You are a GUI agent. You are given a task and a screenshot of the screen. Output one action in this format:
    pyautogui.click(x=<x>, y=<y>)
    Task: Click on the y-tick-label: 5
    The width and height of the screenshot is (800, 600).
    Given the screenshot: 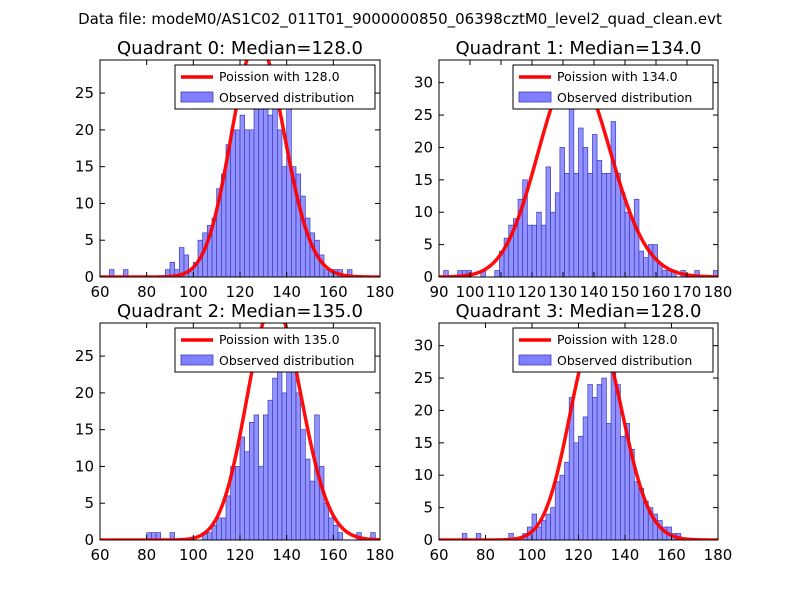 What is the action you would take?
    pyautogui.click(x=428, y=508)
    